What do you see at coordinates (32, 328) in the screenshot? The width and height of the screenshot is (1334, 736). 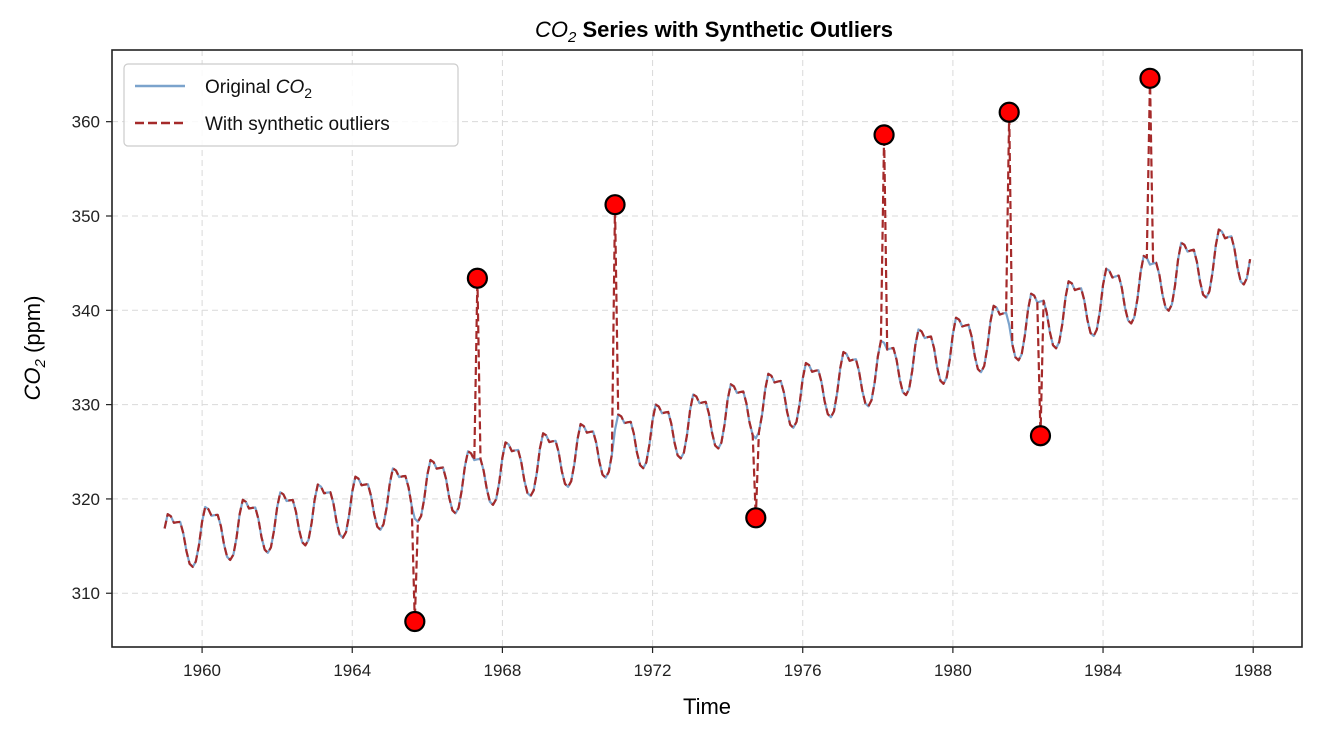 I see `ylabel-text: (ppm)` at bounding box center [32, 328].